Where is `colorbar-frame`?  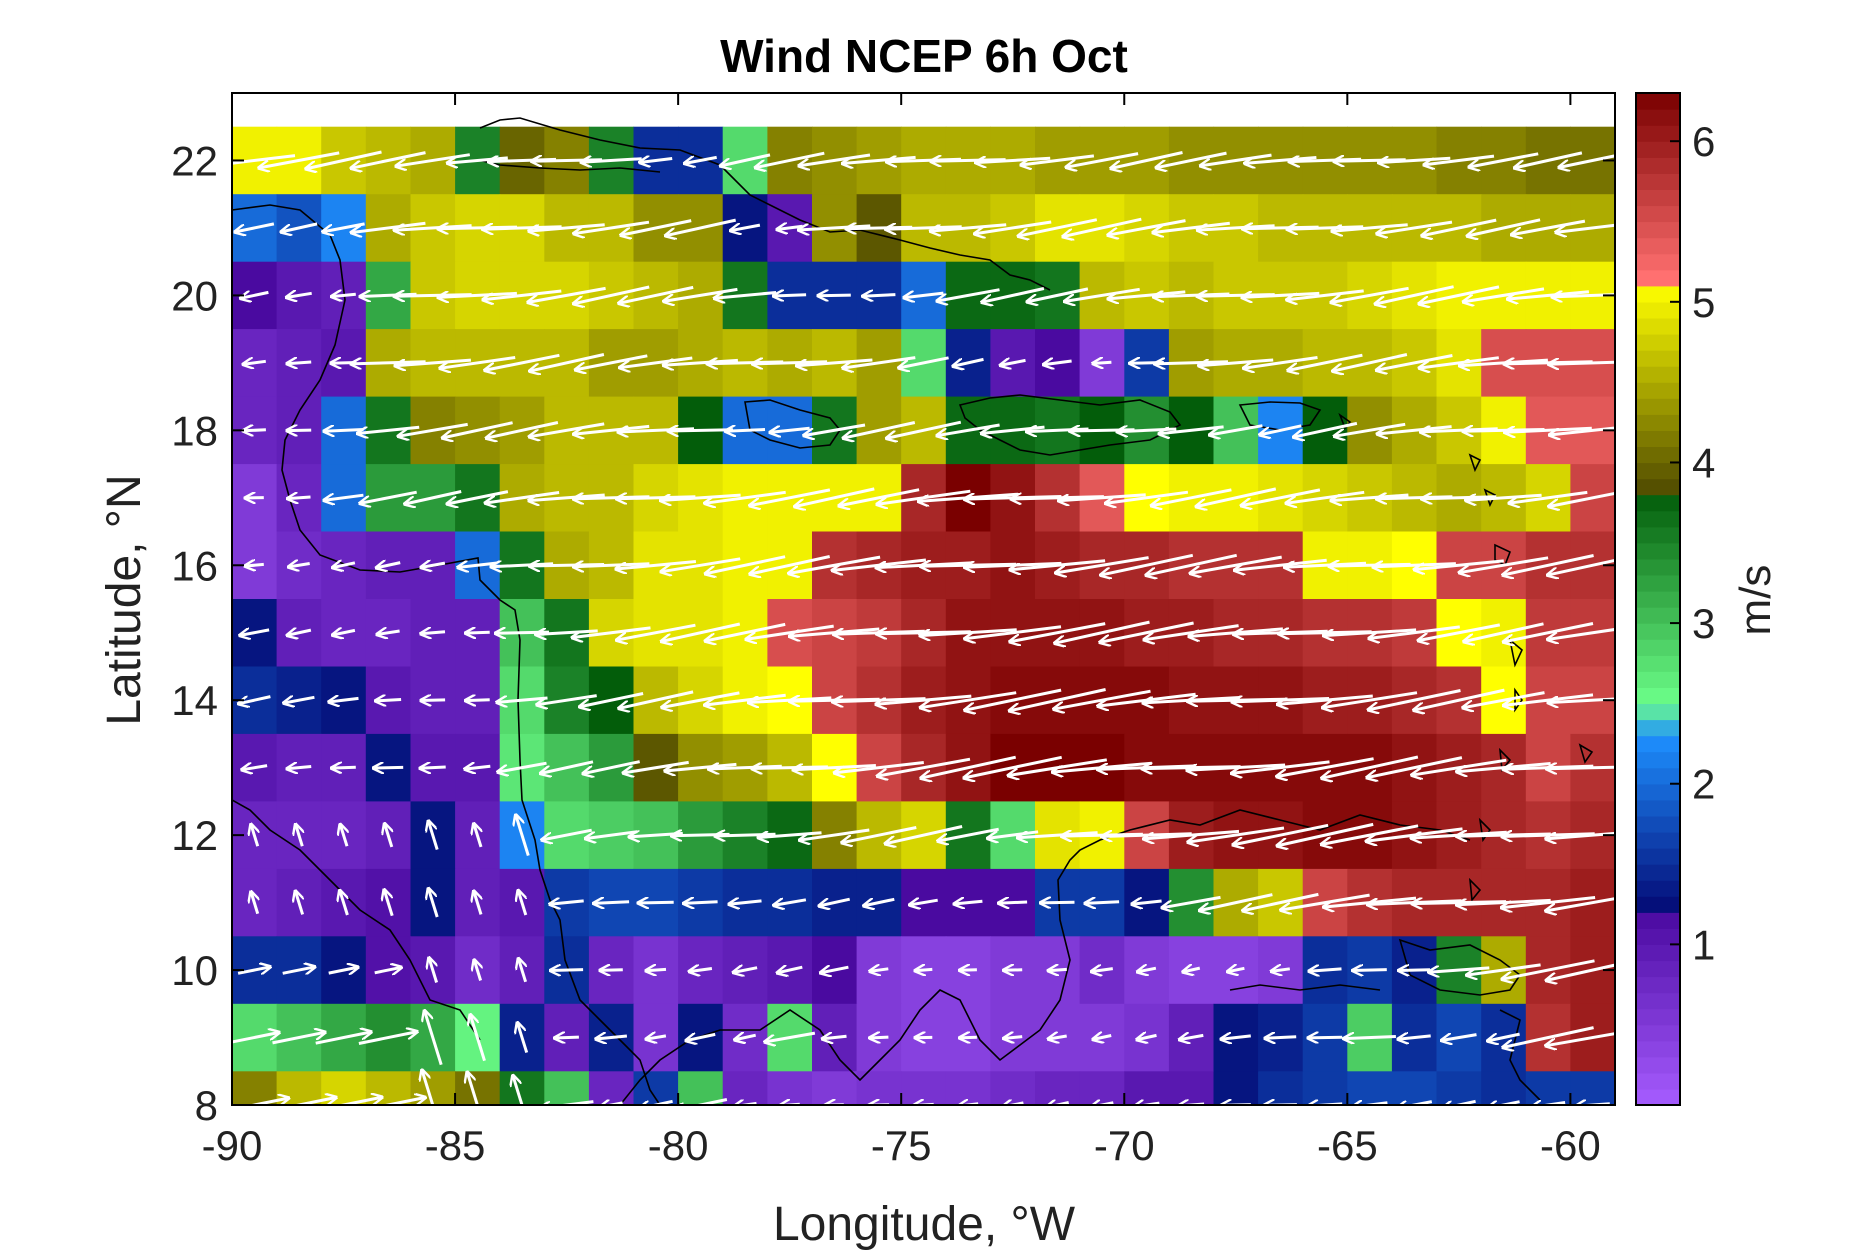 colorbar-frame is located at coordinates (1658, 599).